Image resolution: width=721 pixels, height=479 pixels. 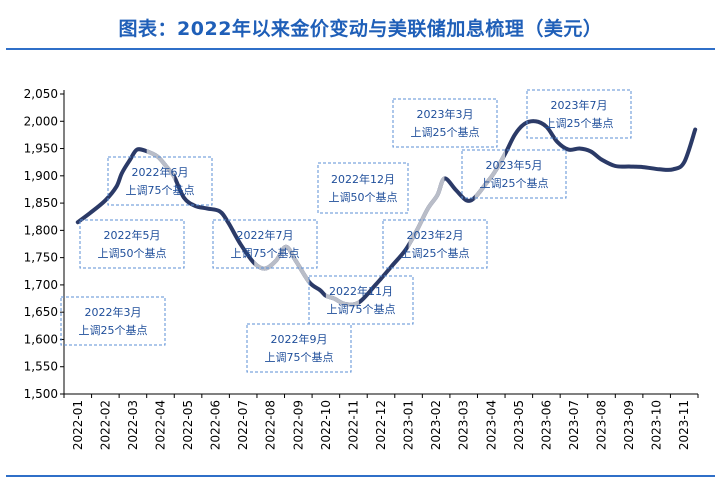 What do you see at coordinates (243, 425) in the screenshot?
I see `x-tick-label: 2022-07` at bounding box center [243, 425].